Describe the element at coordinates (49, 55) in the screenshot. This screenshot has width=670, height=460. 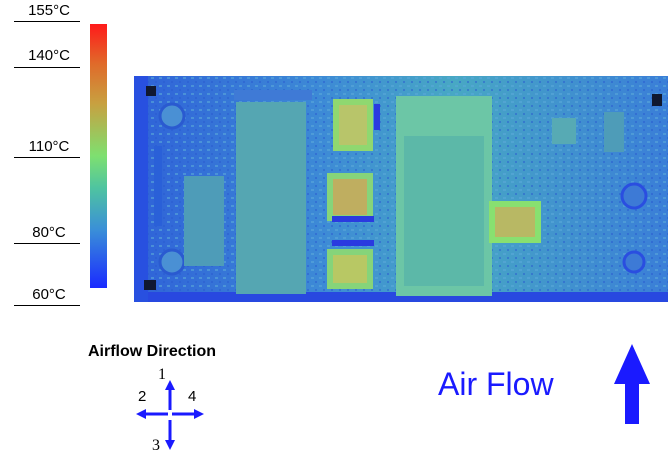
I see `scale-label-140: 140°C` at that location.